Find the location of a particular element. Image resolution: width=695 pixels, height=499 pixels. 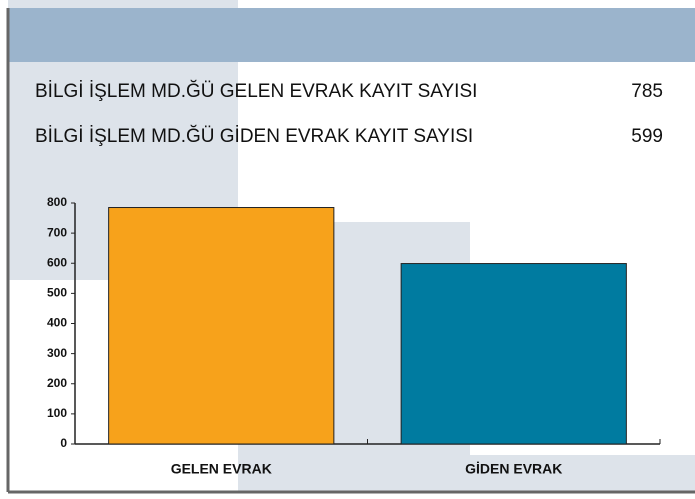

y-tick-label: 700 is located at coordinates (57, 232).